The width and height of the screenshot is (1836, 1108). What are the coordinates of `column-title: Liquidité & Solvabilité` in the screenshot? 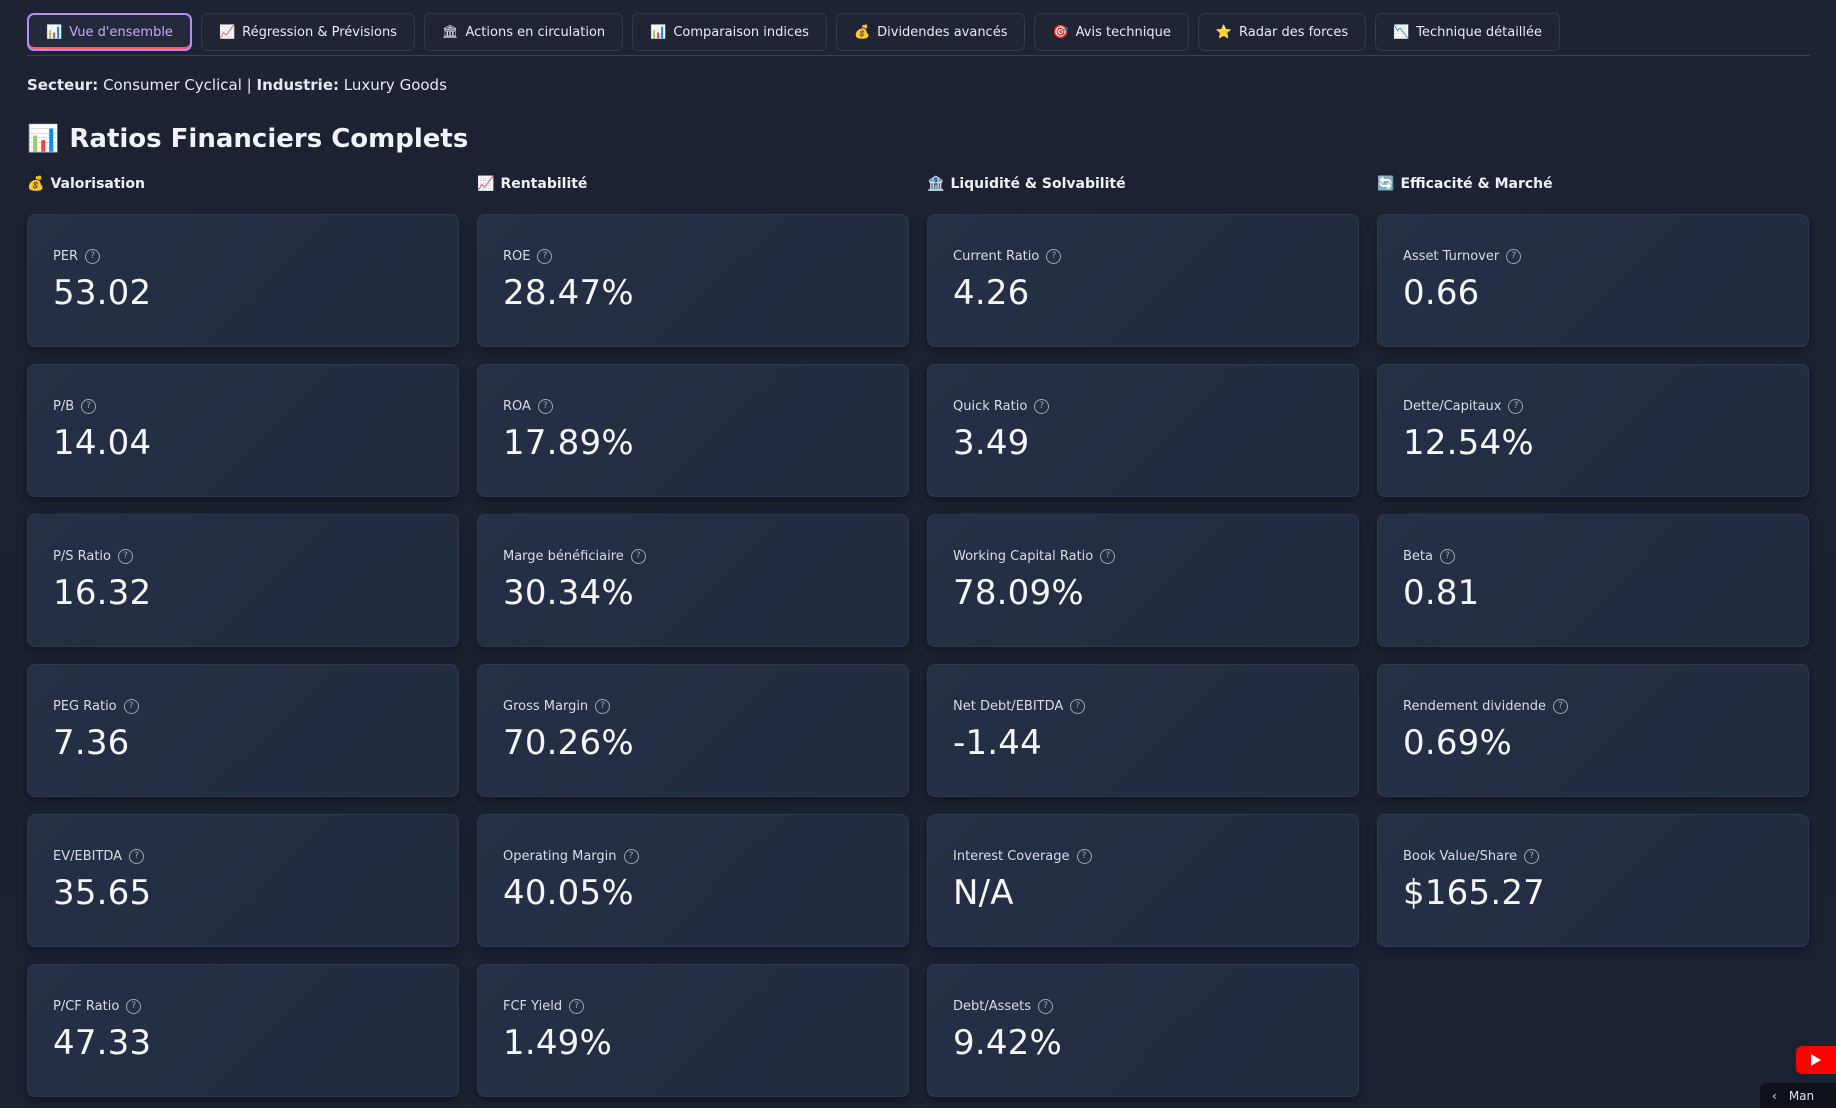 It's located at (1038, 184).